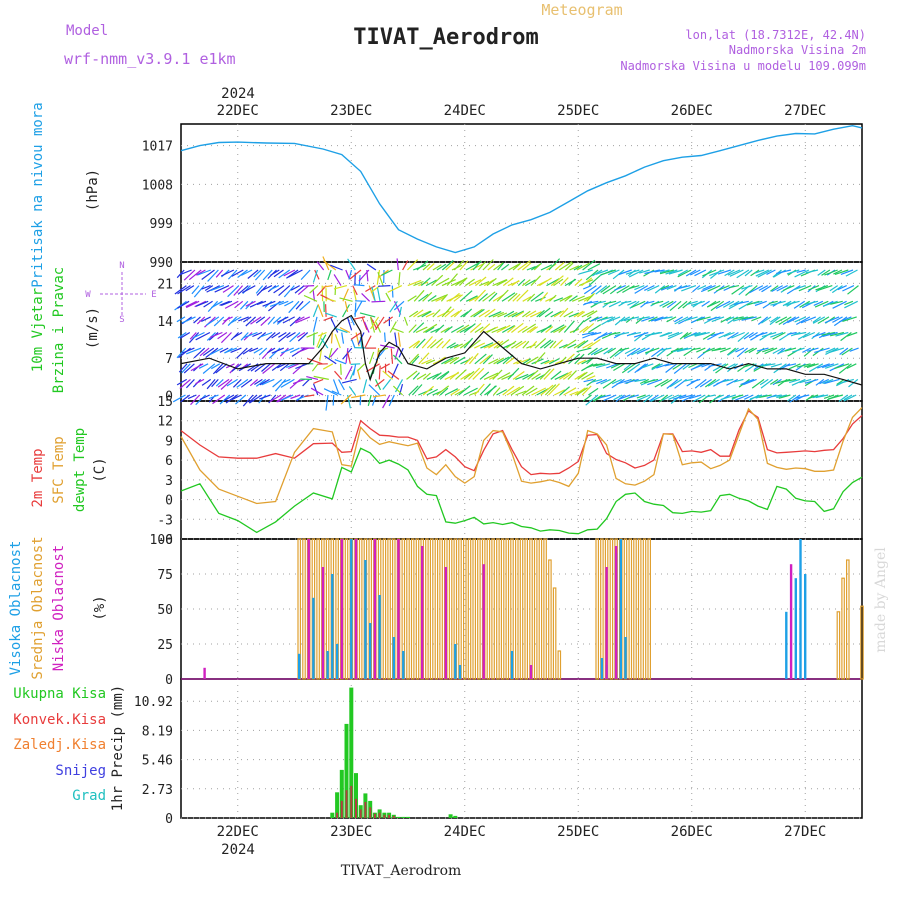 The width and height of the screenshot is (900, 900). I want to click on y-tick-label: 50, so click(165, 610).